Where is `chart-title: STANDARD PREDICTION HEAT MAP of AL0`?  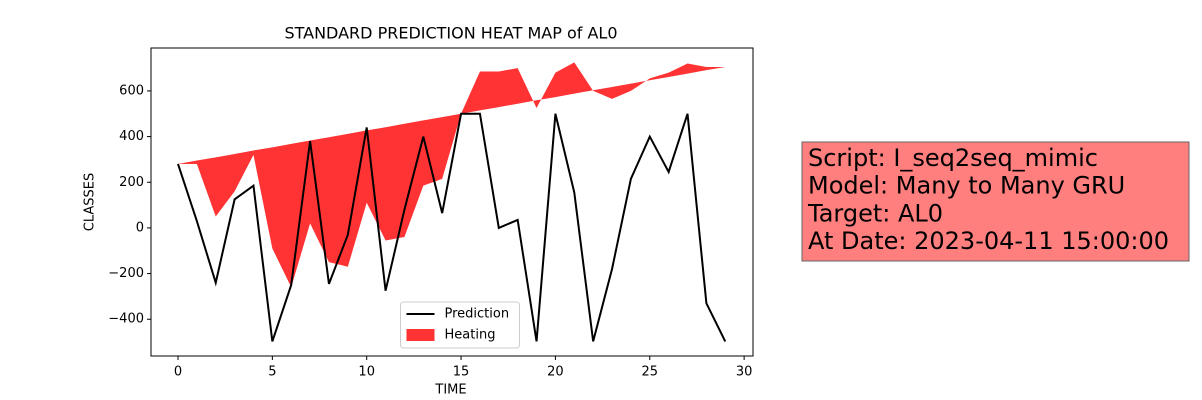
chart-title: STANDARD PREDICTION HEAT MAP of AL0 is located at coordinates (450, 33).